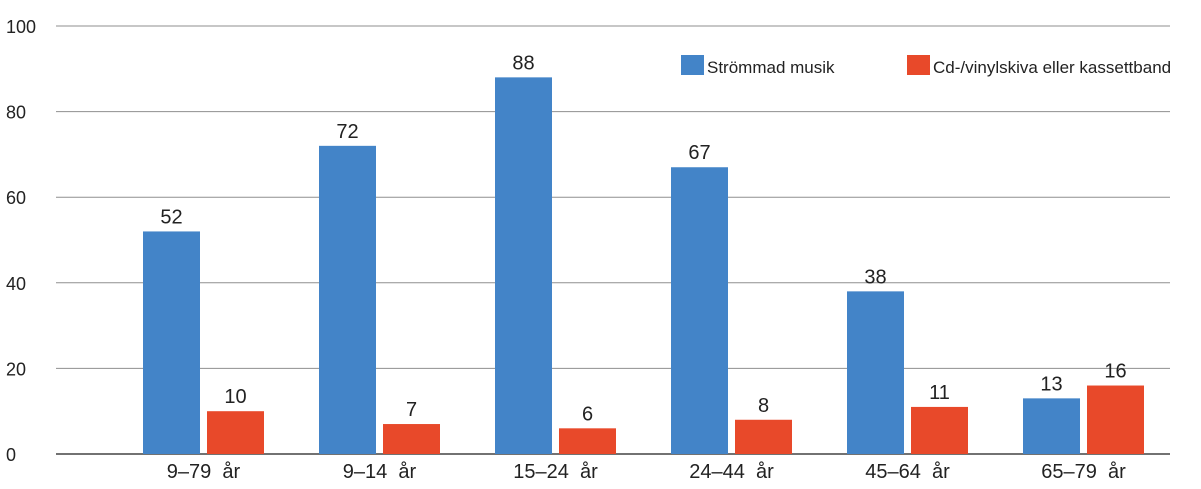 This screenshot has height=489, width=1201. What do you see at coordinates (1051, 384) in the screenshot?
I see `data-label: 13` at bounding box center [1051, 384].